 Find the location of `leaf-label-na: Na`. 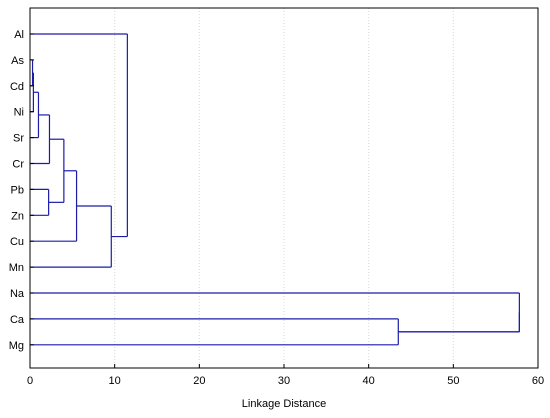

leaf-label-na: Na is located at coordinates (17, 294).